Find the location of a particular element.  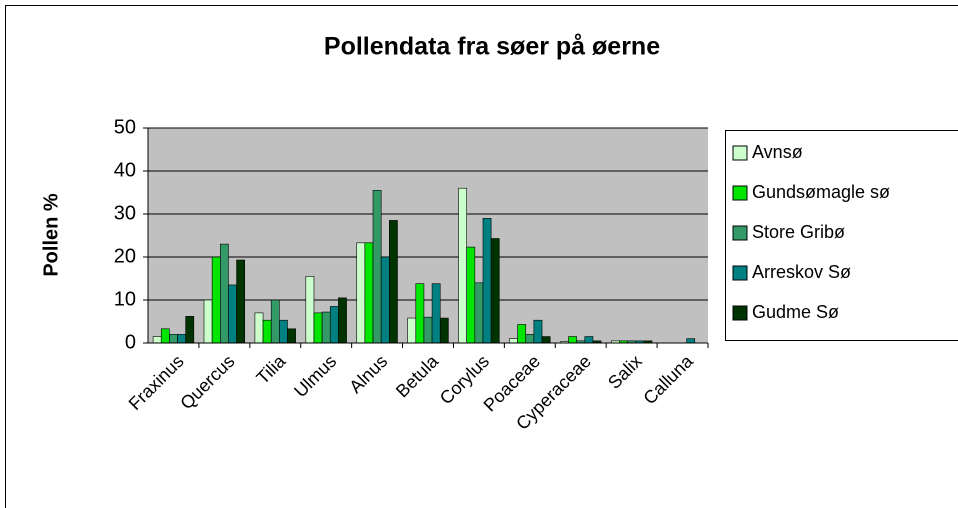

y-tick-label: 10 is located at coordinates (125, 299).